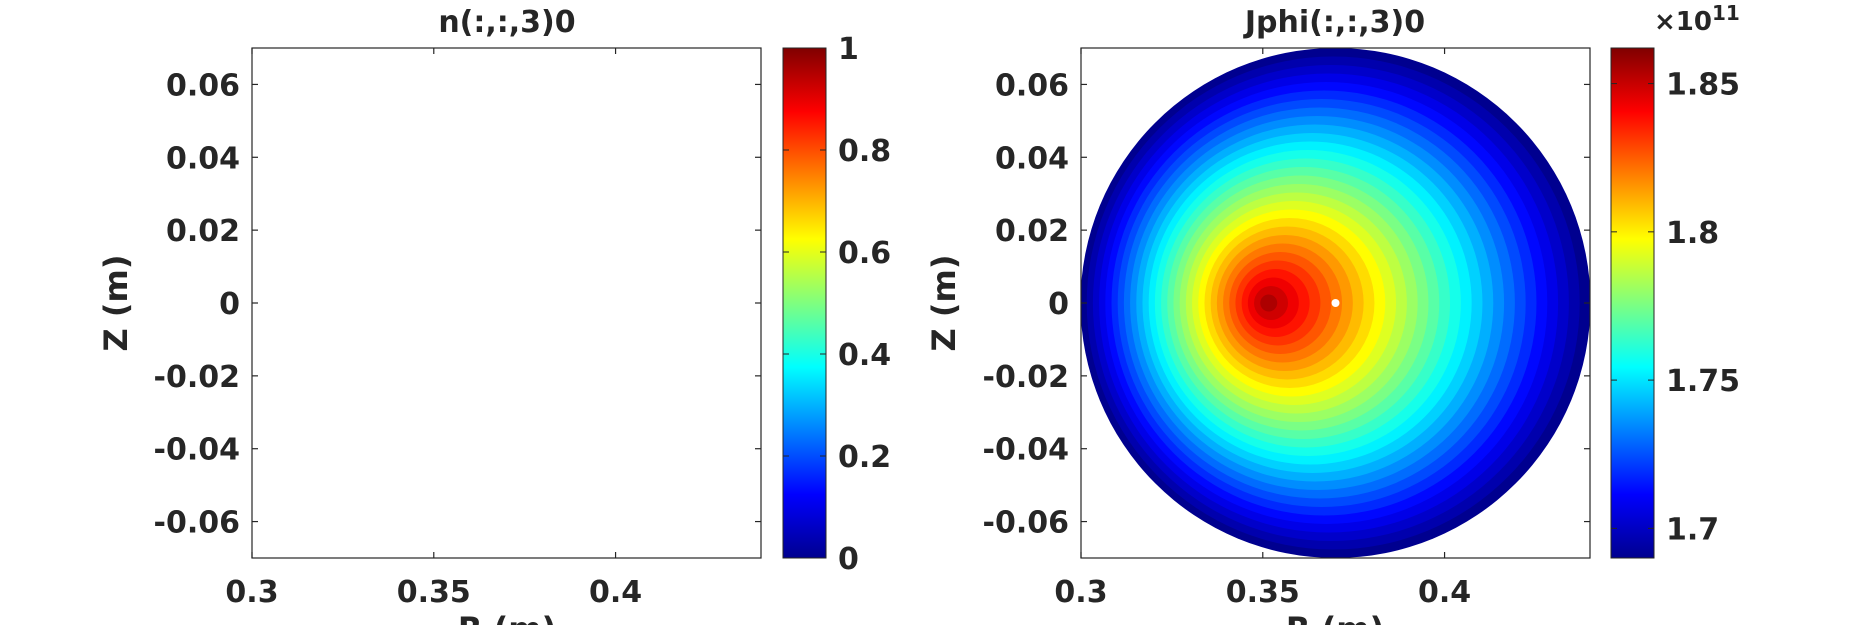  Describe the element at coordinates (848, 49) in the screenshot. I see `left-cb-tick-label-0: 1` at that location.